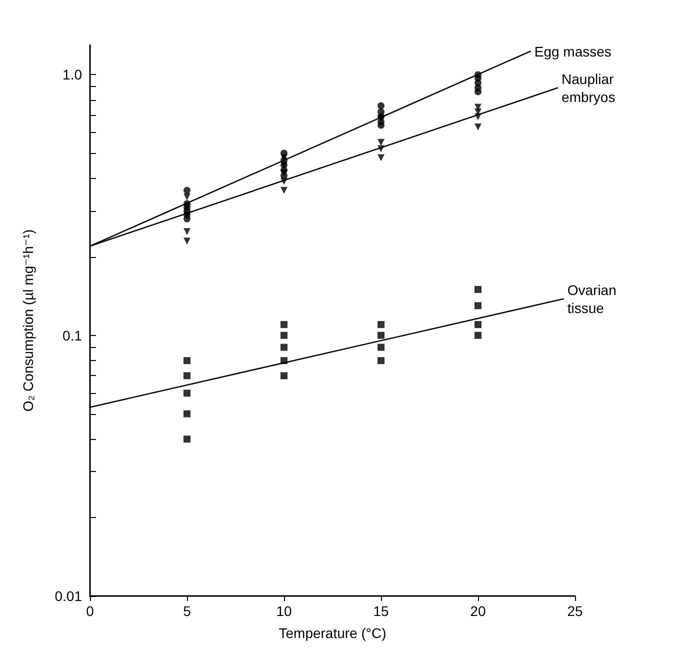  What do you see at coordinates (590, 87) in the screenshot?
I see `series-label: Naupliar embryos` at bounding box center [590, 87].